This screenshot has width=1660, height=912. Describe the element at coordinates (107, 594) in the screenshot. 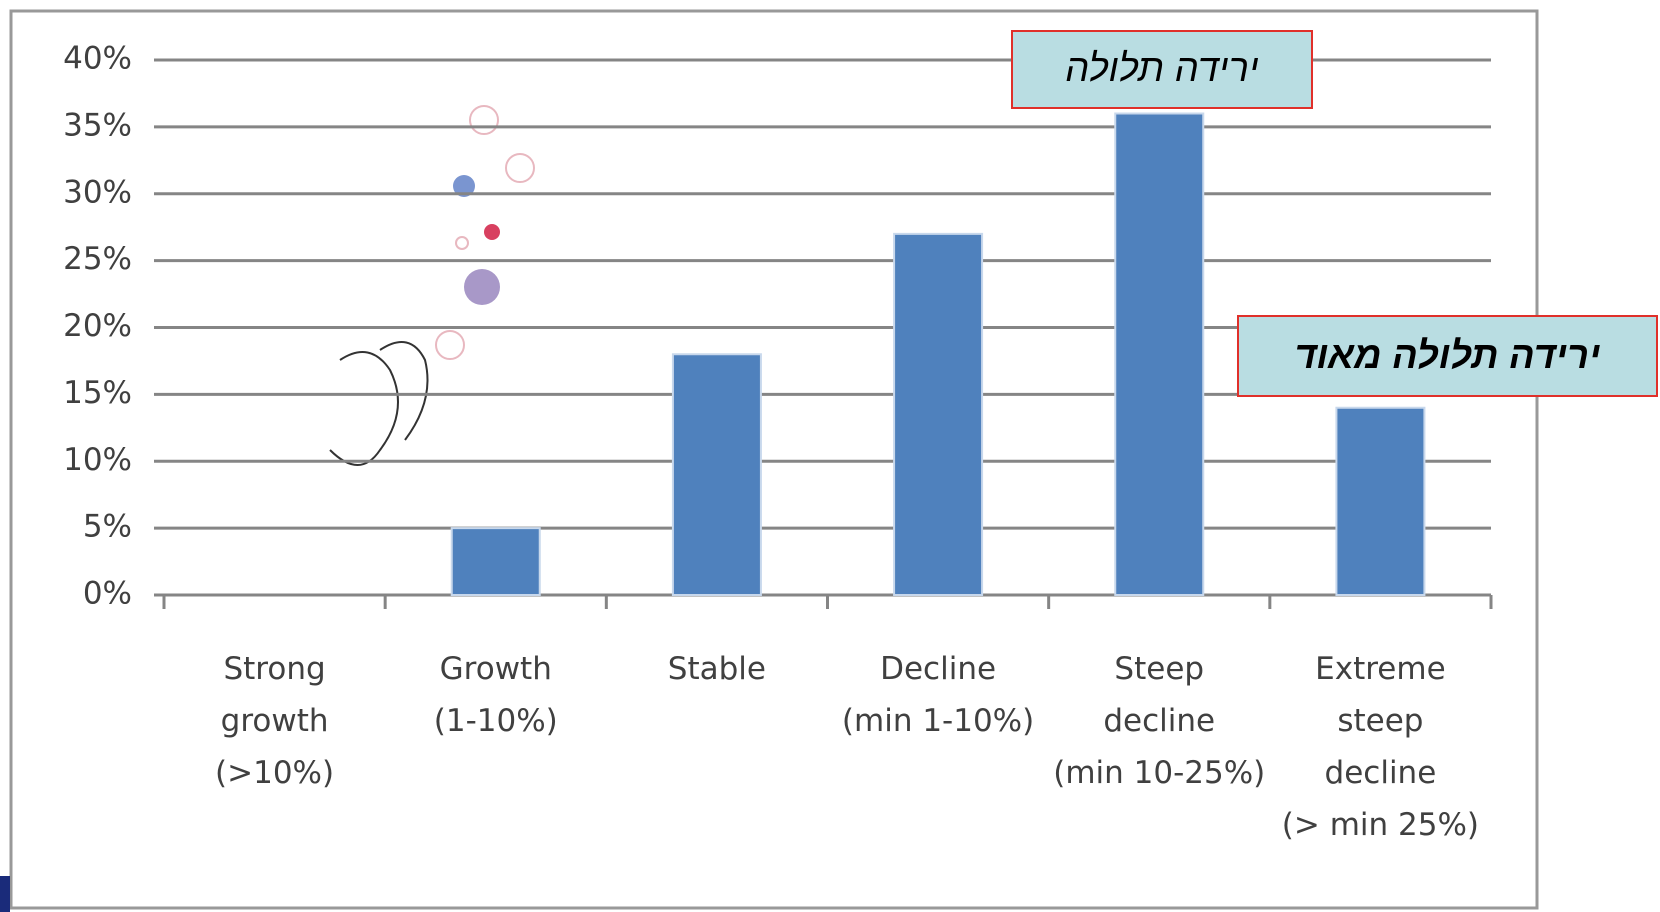

I see `y-tick-label: 0%` at that location.